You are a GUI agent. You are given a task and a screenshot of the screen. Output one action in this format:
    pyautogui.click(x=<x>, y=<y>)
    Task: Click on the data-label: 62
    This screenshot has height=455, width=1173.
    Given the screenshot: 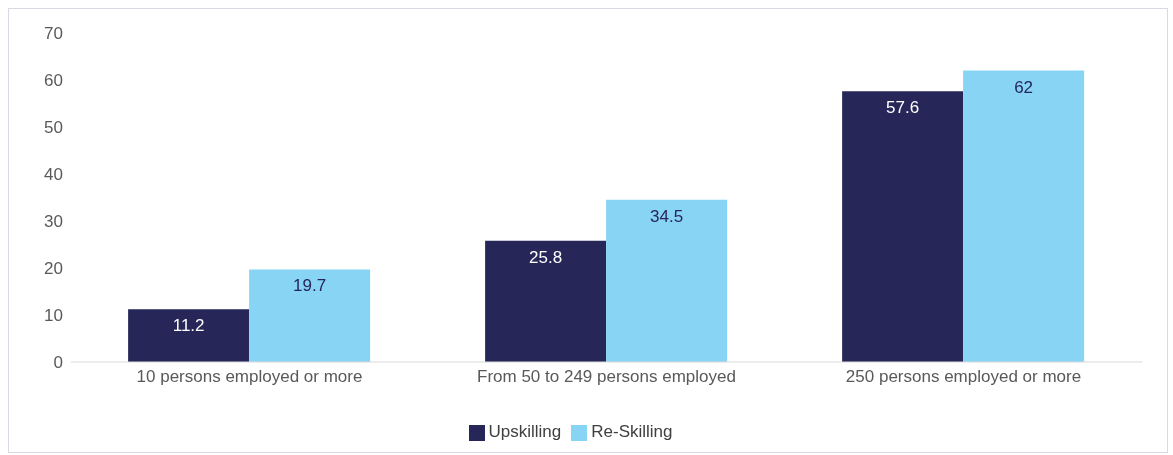 What is the action you would take?
    pyautogui.click(x=1024, y=87)
    